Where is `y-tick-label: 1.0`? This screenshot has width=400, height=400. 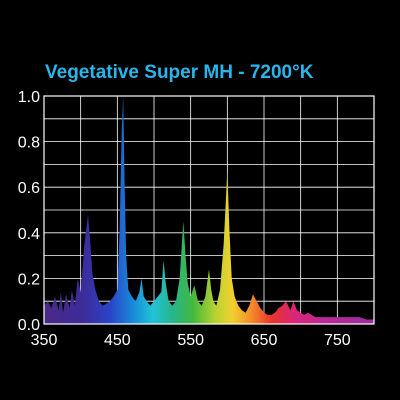 y-tick-label: 1.0 is located at coordinates (29, 97).